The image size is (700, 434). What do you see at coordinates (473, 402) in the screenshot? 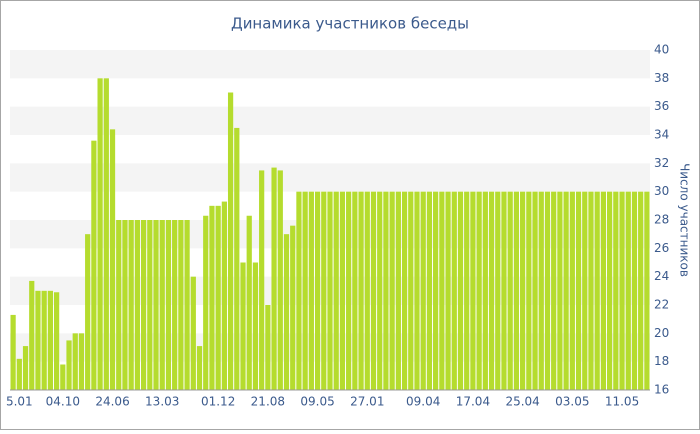
I see `x-tick-label: 17.04` at bounding box center [473, 402].